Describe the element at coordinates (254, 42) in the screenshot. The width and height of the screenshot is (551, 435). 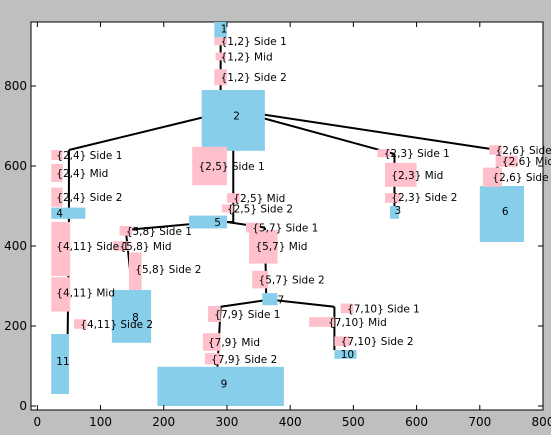
I see `side-label: {1,2} Side 1` at that location.